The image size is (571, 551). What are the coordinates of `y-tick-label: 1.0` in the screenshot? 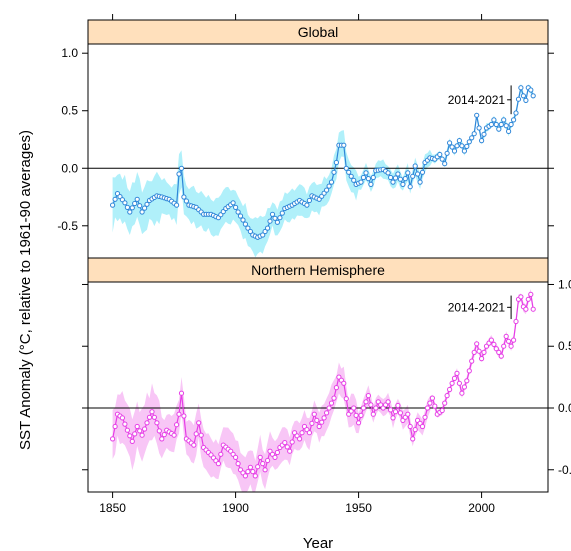 It's located at (564, 284).